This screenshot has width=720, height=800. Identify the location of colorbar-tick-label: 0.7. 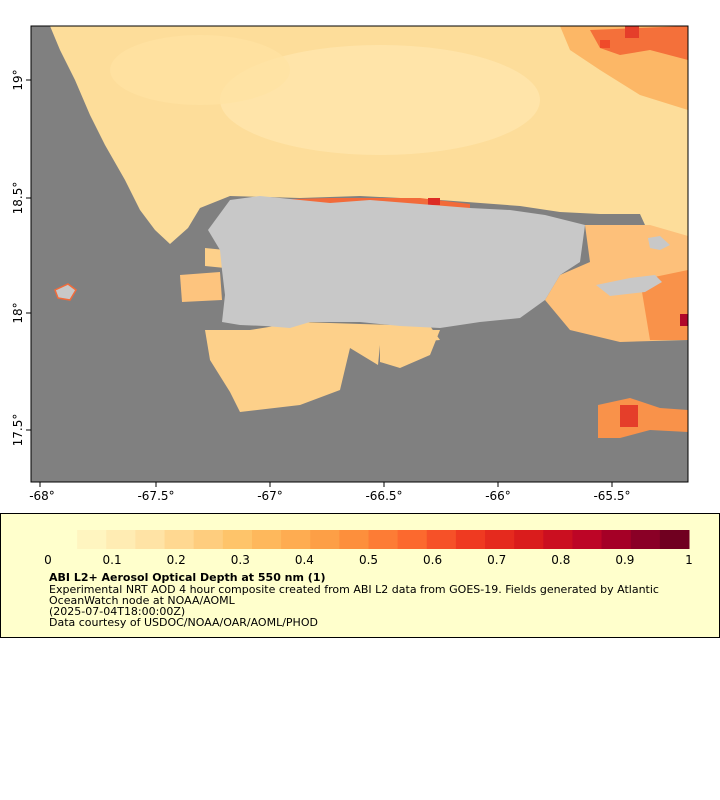
(496, 560).